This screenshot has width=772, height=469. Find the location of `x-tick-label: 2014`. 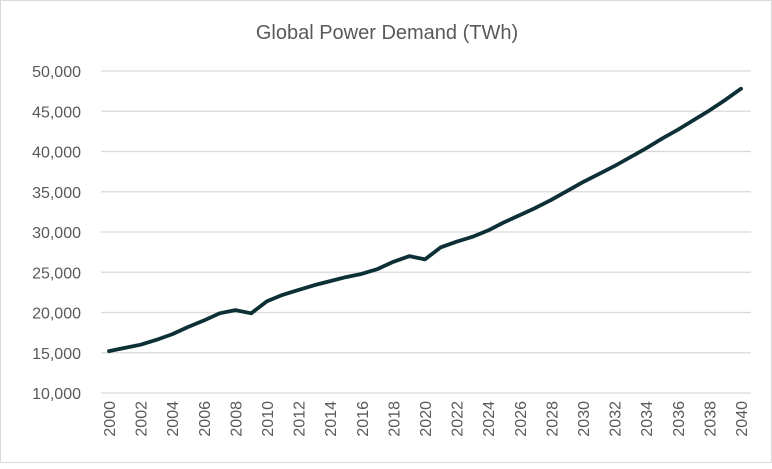

x-tick-label: 2014 is located at coordinates (331, 419).